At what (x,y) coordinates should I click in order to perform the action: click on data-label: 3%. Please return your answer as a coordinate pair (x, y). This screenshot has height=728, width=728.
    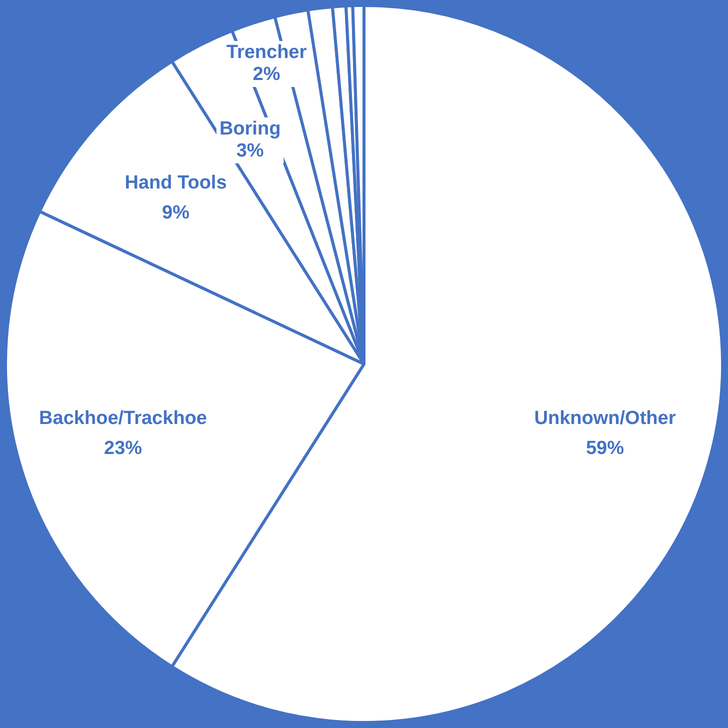
    Looking at the image, I should click on (250, 151).